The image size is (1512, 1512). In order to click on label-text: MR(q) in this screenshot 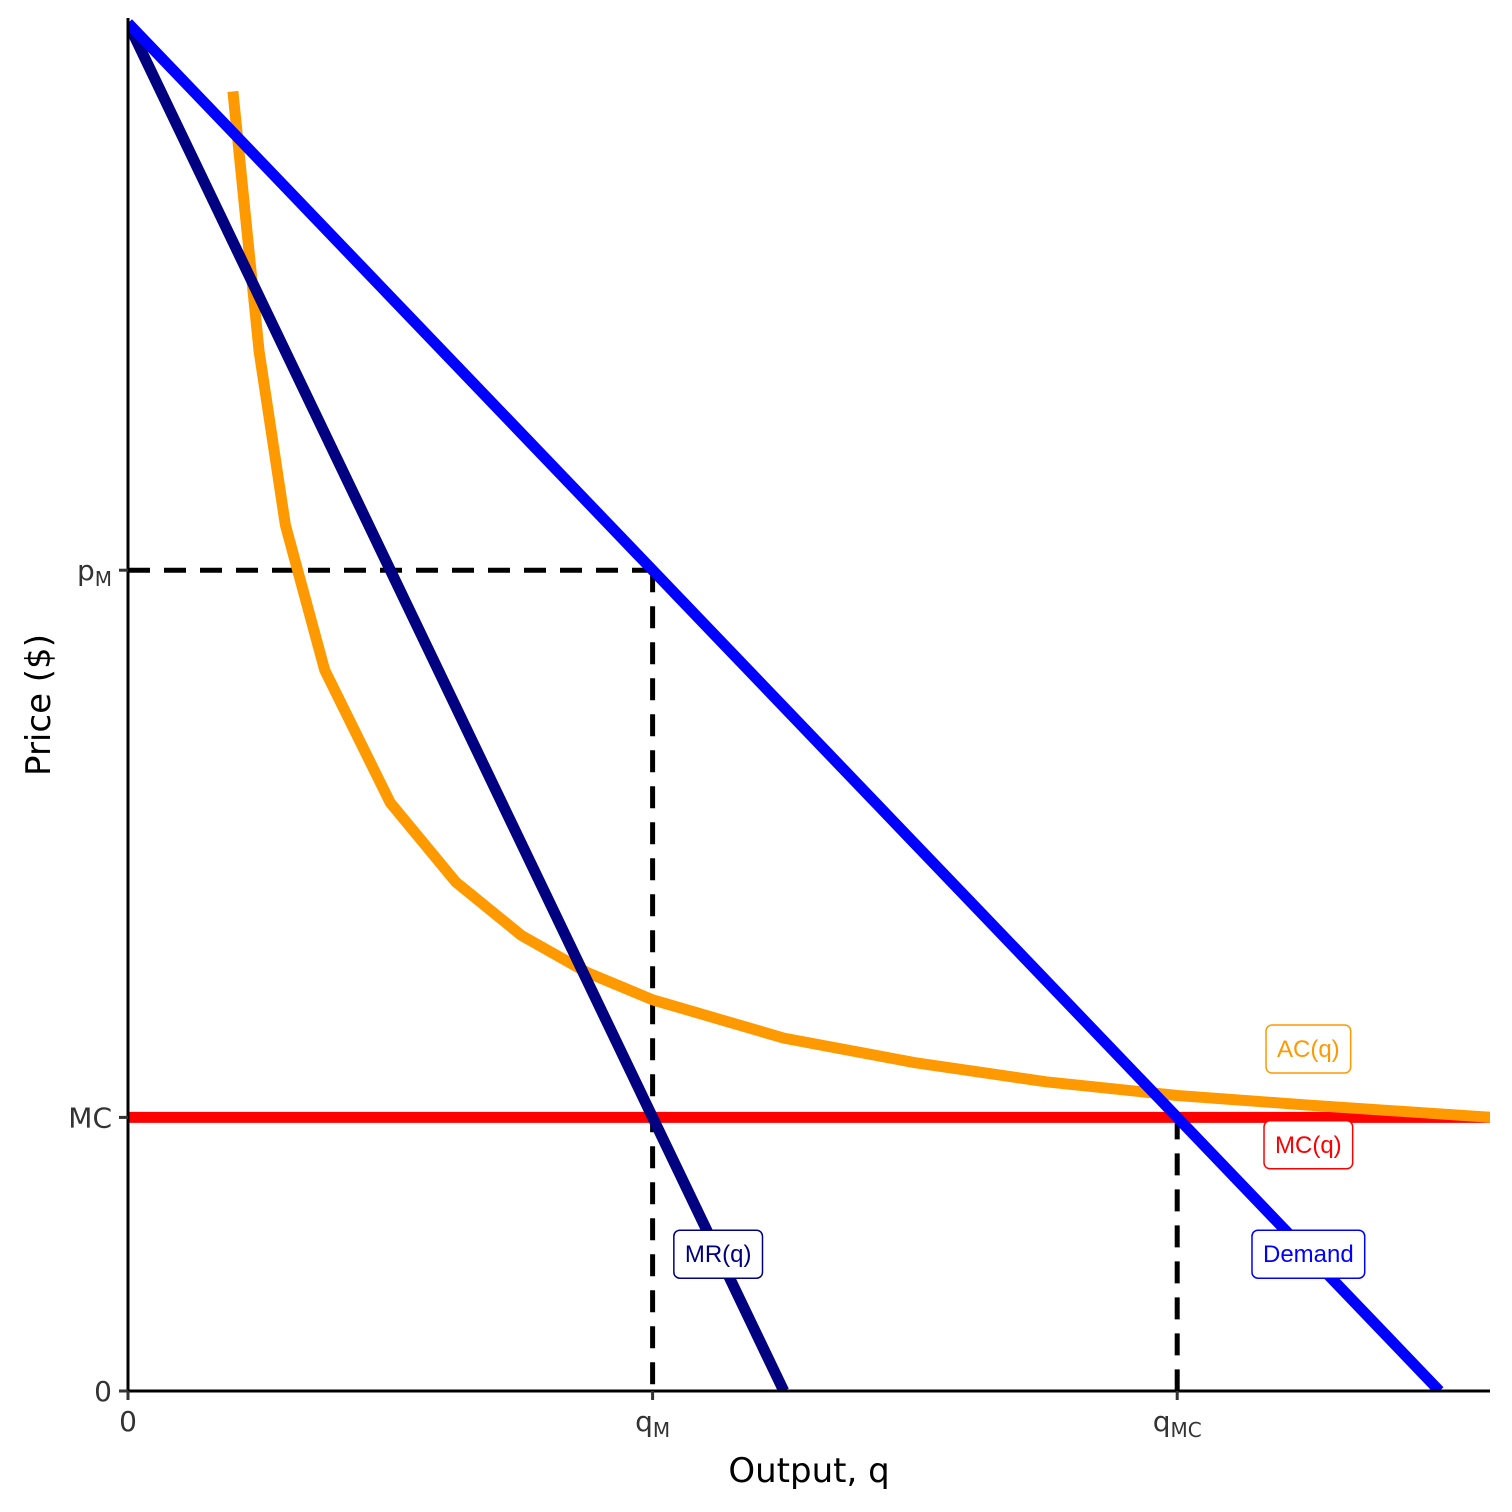, I will do `click(718, 1254)`.